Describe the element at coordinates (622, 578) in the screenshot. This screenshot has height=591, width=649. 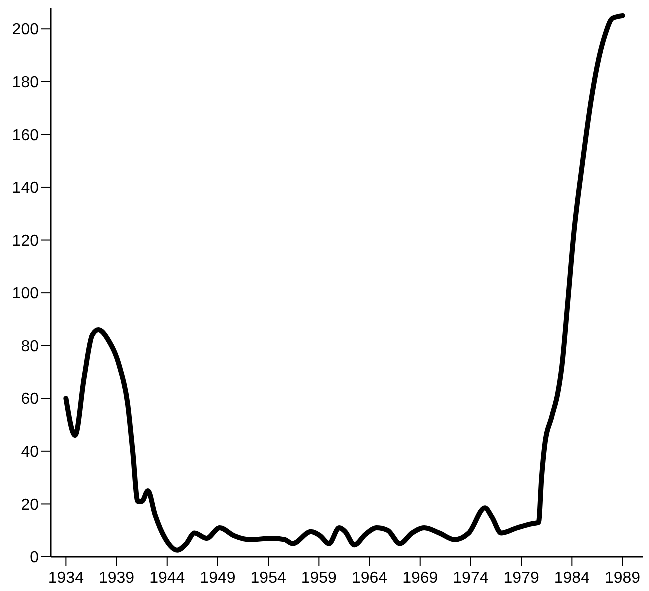
I see `x-tick-label: 1989` at that location.